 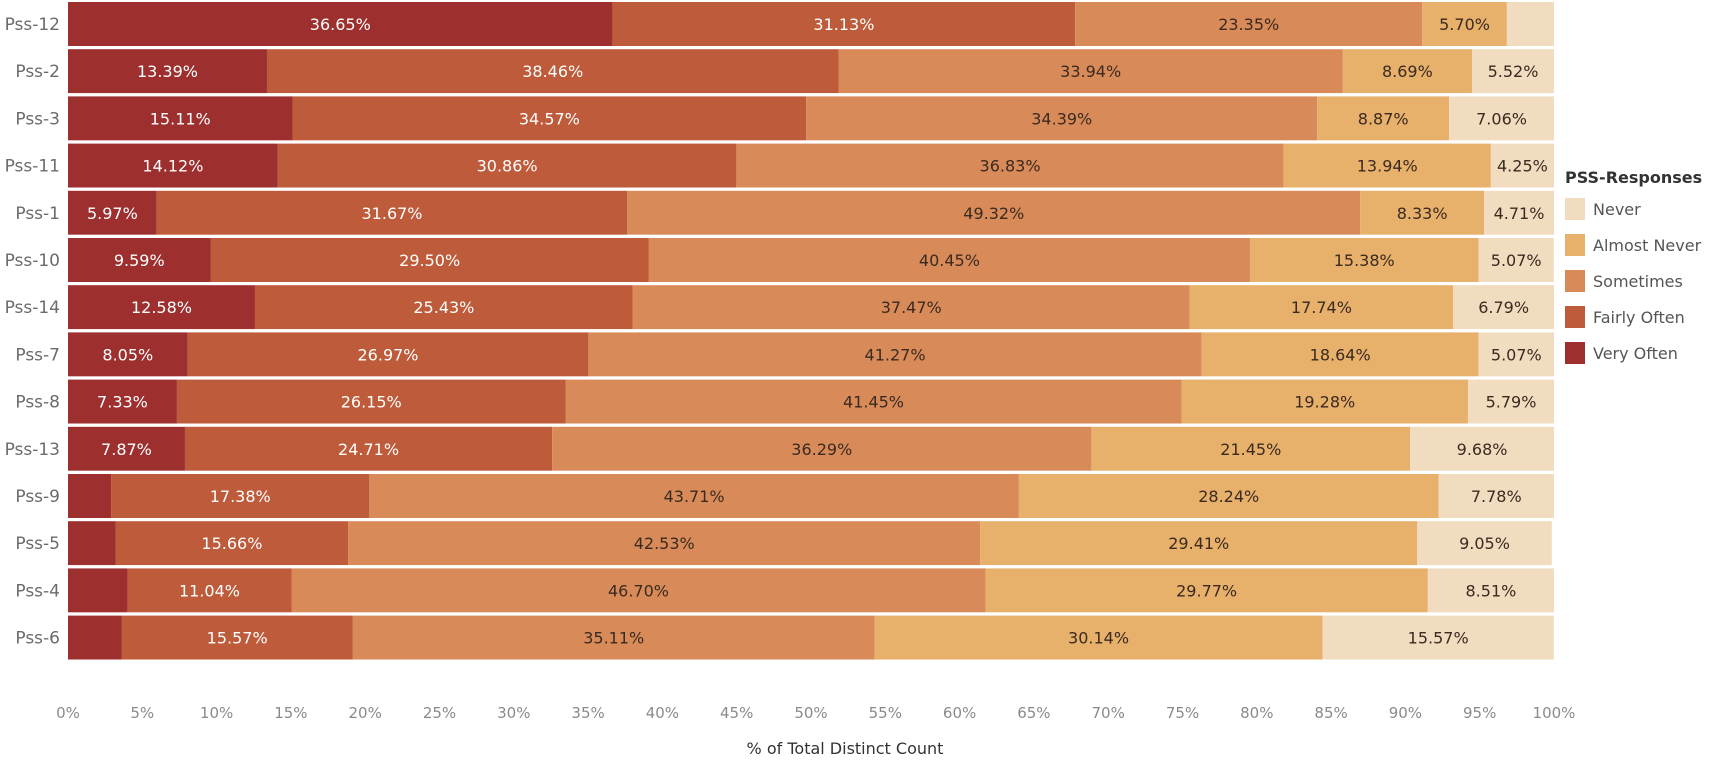 I want to click on row-label: Pss-5, so click(x=37, y=544).